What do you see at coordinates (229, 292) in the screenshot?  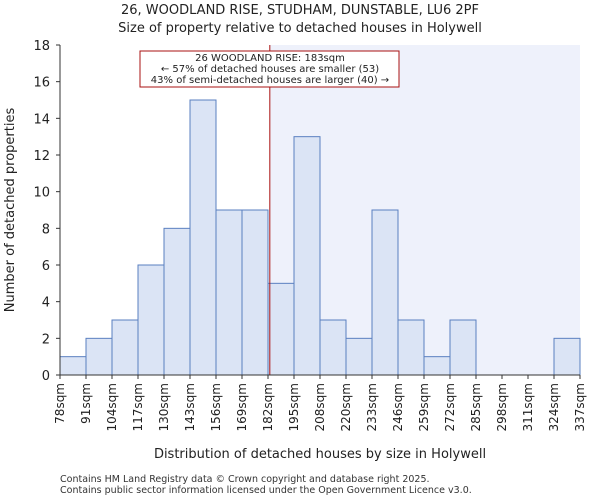 I see `bar-156sqm` at bounding box center [229, 292].